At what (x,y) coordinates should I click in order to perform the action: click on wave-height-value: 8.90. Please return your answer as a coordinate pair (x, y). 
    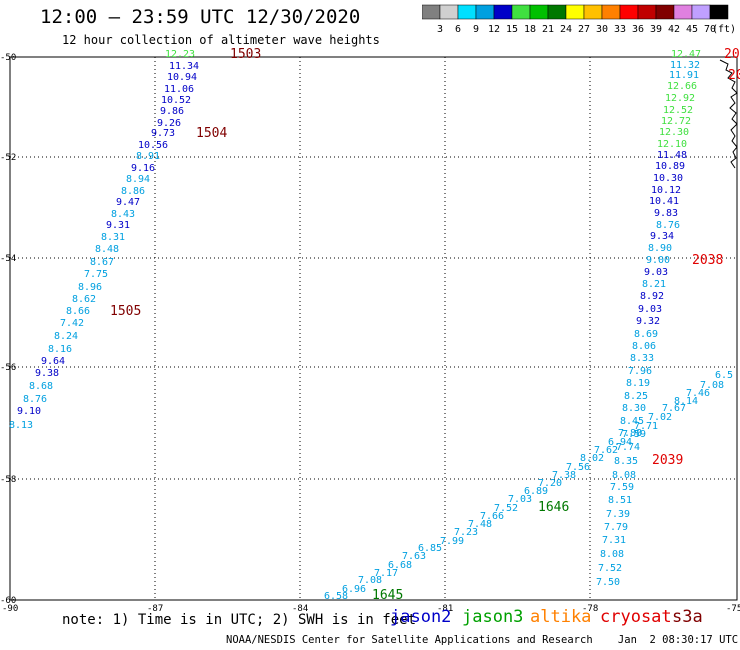
    Looking at the image, I should click on (660, 248).